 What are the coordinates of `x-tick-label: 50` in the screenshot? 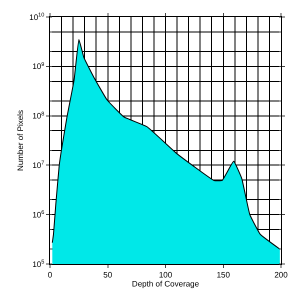 It's located at (108, 275).